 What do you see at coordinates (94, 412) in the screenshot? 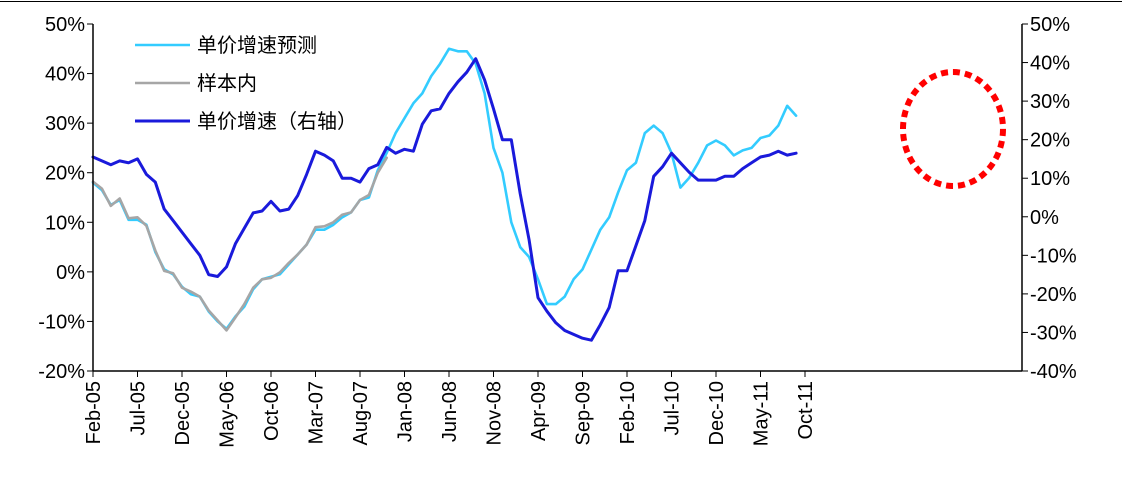
I see `x-tick-label: Feb-05` at bounding box center [94, 412].